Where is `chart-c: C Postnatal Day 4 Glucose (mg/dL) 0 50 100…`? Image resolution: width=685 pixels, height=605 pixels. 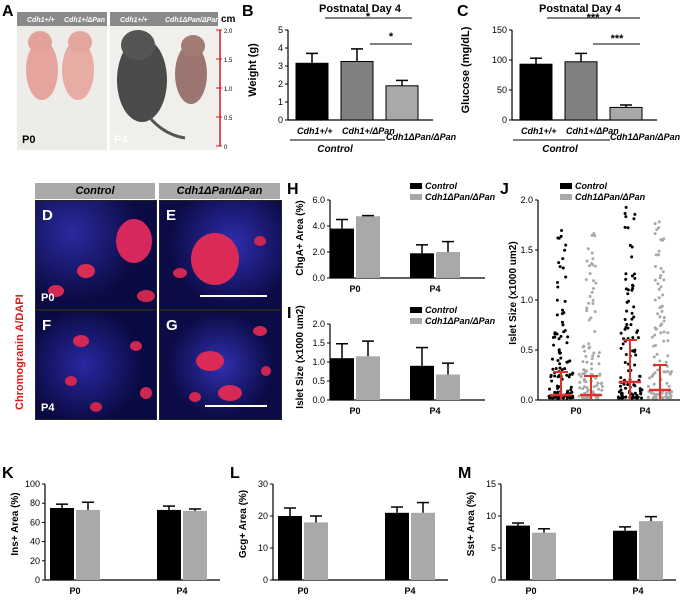 chart-c: C Postnatal Day 4 Glucose (mg/dL) 0 50 100… is located at coordinates (569, 79).